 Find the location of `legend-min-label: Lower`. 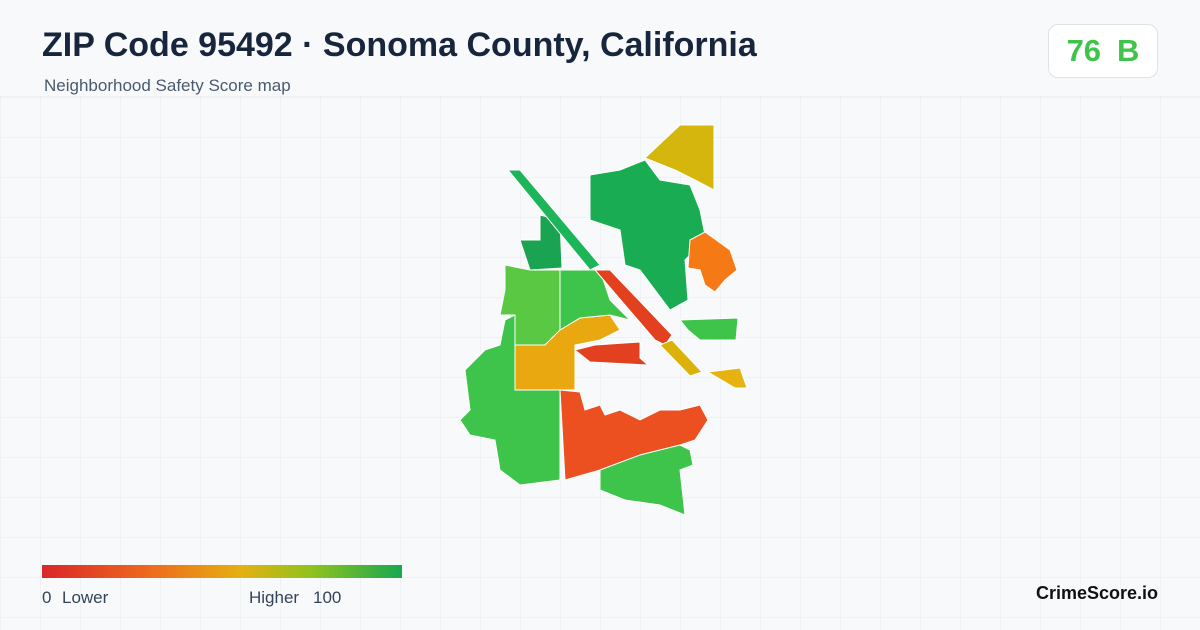

legend-min-label: Lower is located at coordinates (85, 597).